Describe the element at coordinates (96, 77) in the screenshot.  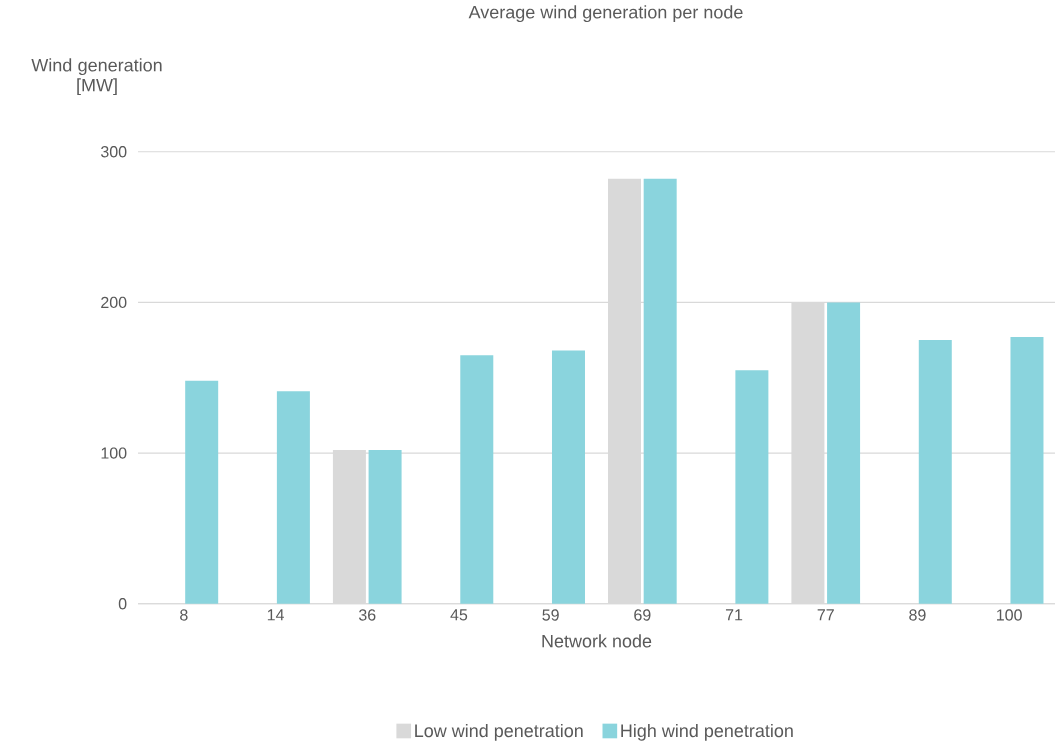
I see `y-axis-title: Wind generation [MW]` at that location.